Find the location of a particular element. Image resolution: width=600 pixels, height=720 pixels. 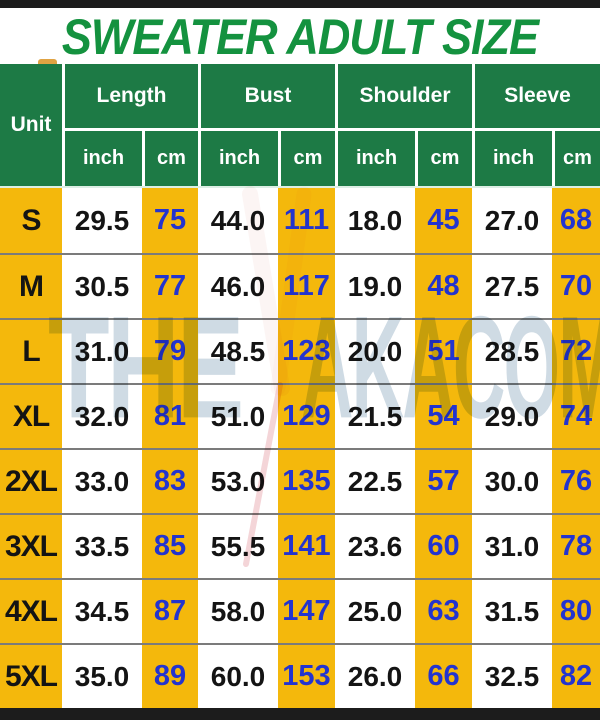

value-cell: 77 is located at coordinates (170, 286).